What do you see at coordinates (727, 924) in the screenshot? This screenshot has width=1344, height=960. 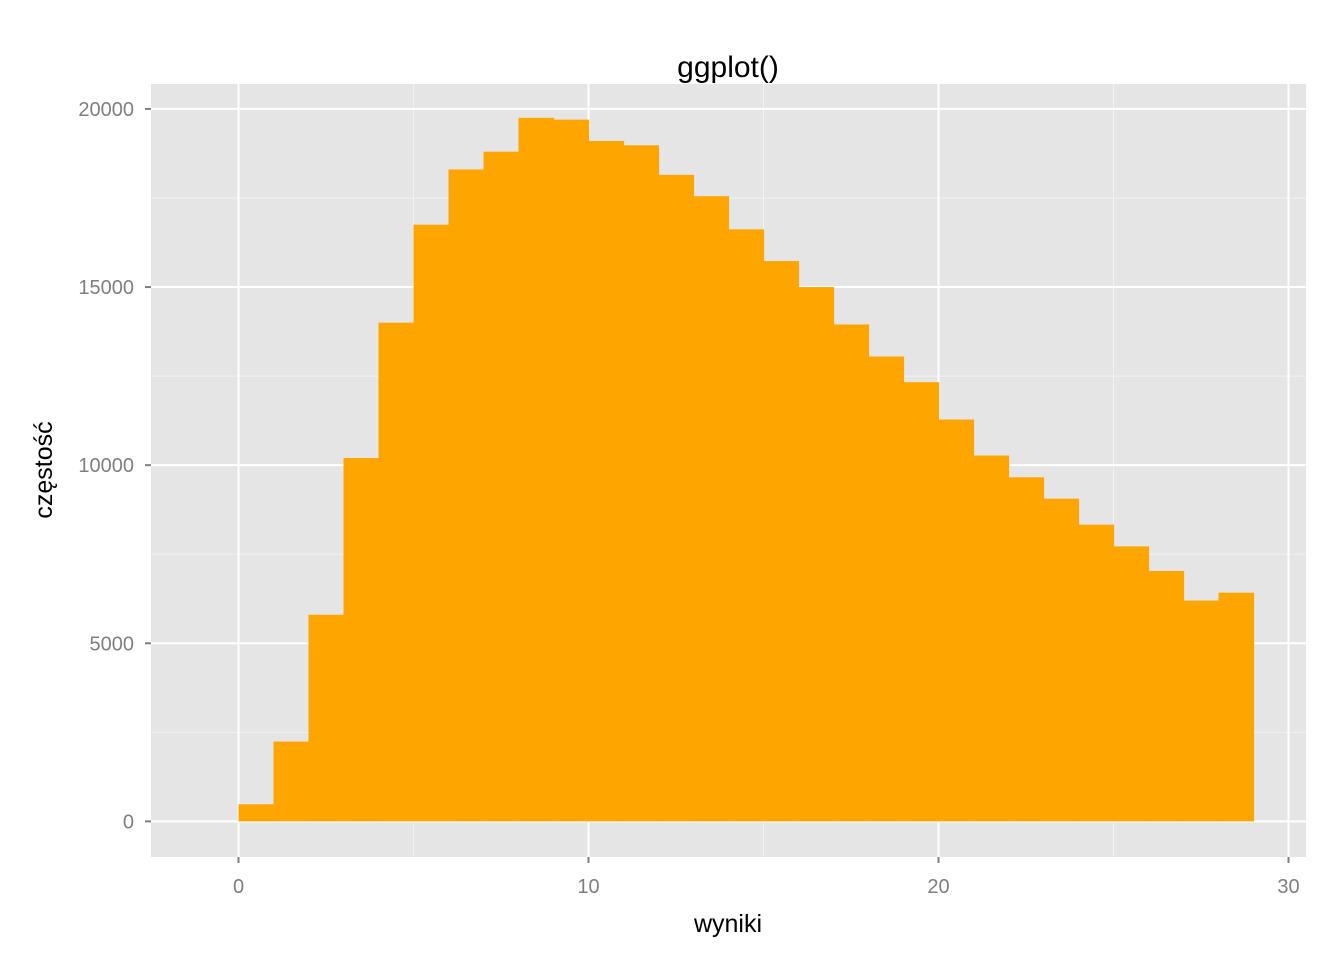 I see `x-axis-title: wyniki` at bounding box center [727, 924].